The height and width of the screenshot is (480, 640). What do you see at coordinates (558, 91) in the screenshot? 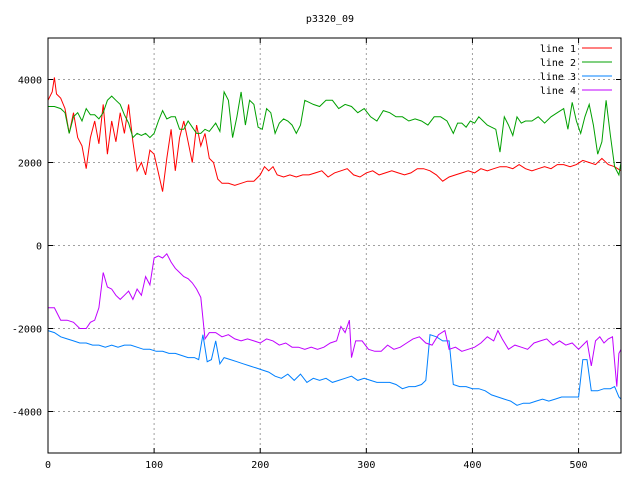
I see `legend-label: line 4` at bounding box center [558, 91].